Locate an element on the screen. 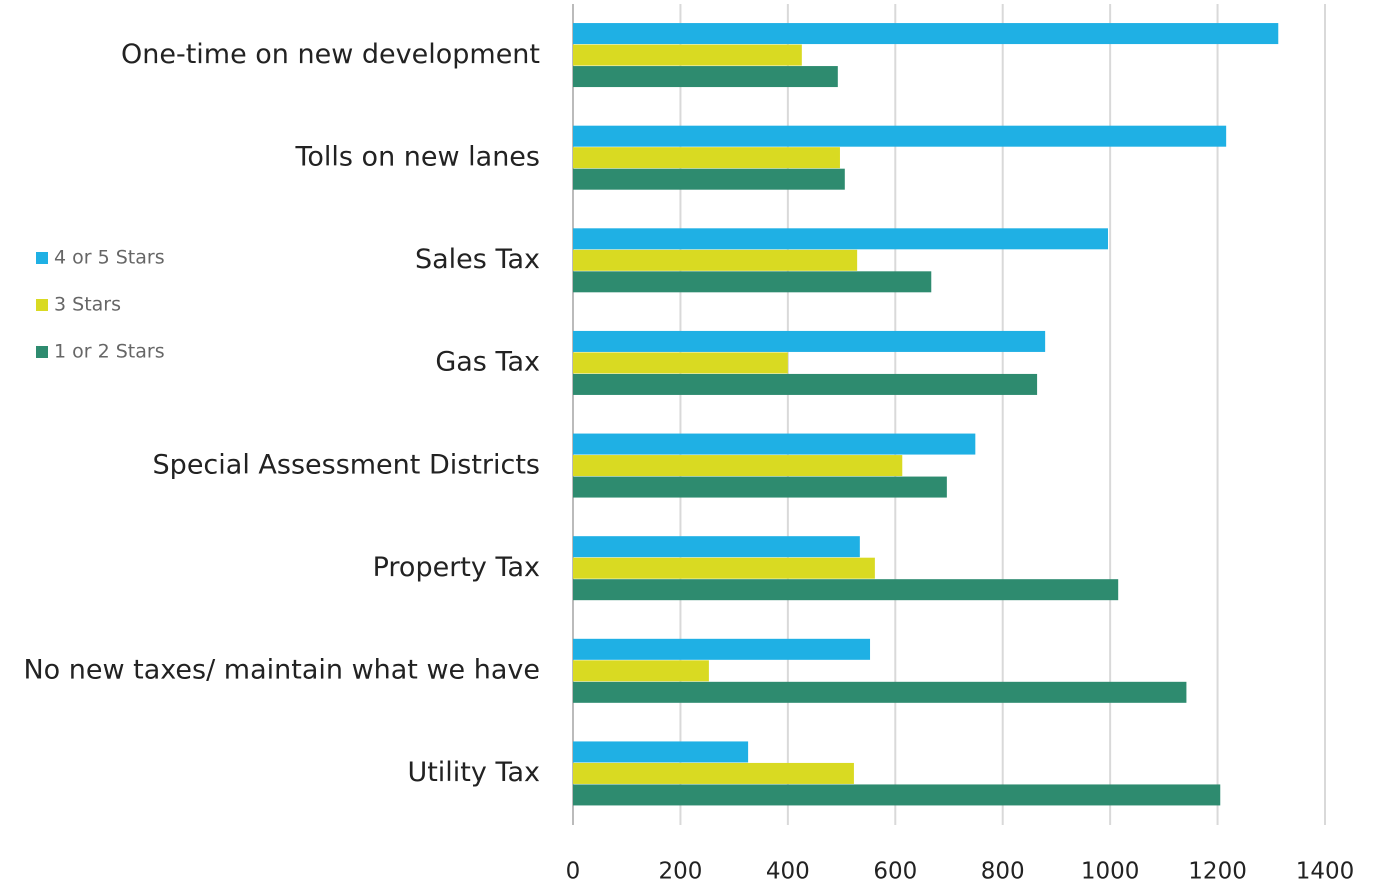 The width and height of the screenshot is (1387, 885). category-label: Sales Tax is located at coordinates (477, 259).